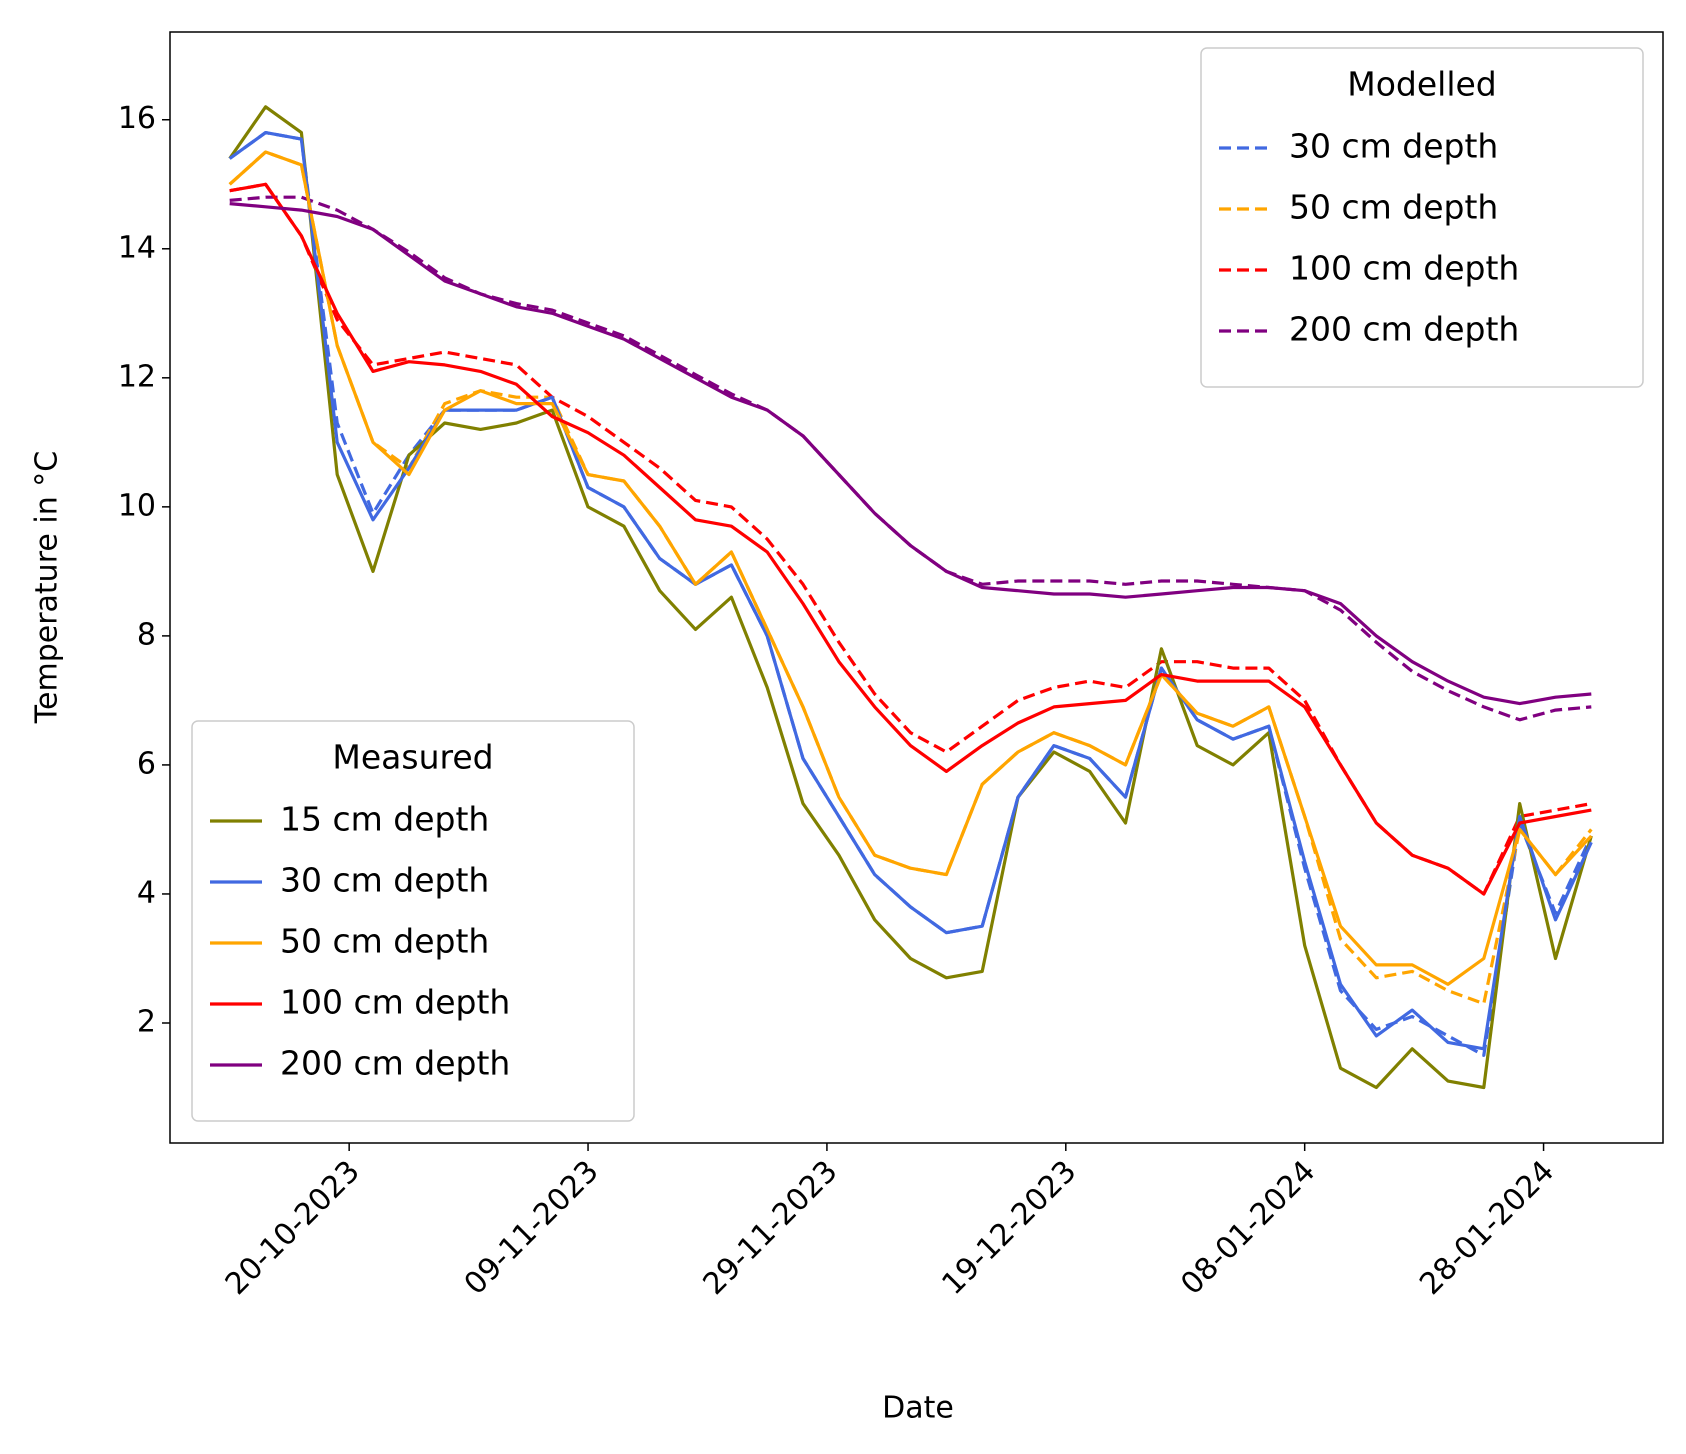 The height and width of the screenshot is (1454, 1686). Describe the element at coordinates (47, 587) in the screenshot. I see `y-axis-label: Temperature in °C` at that location.